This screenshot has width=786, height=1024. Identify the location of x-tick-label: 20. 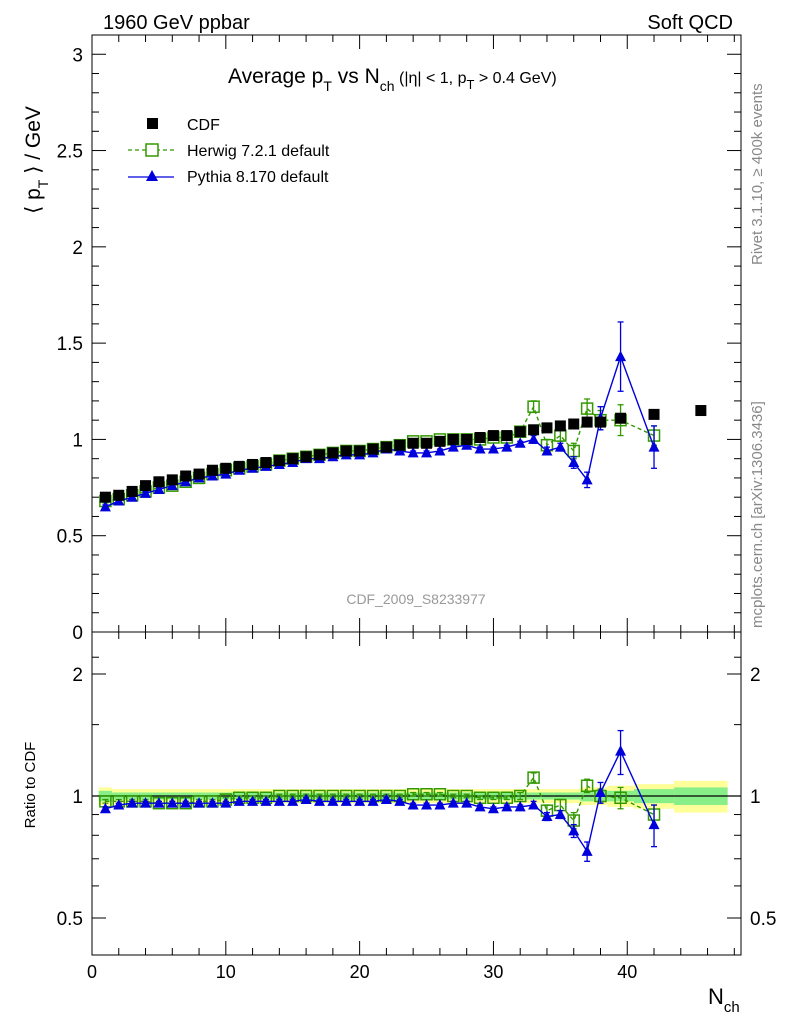
(360, 972).